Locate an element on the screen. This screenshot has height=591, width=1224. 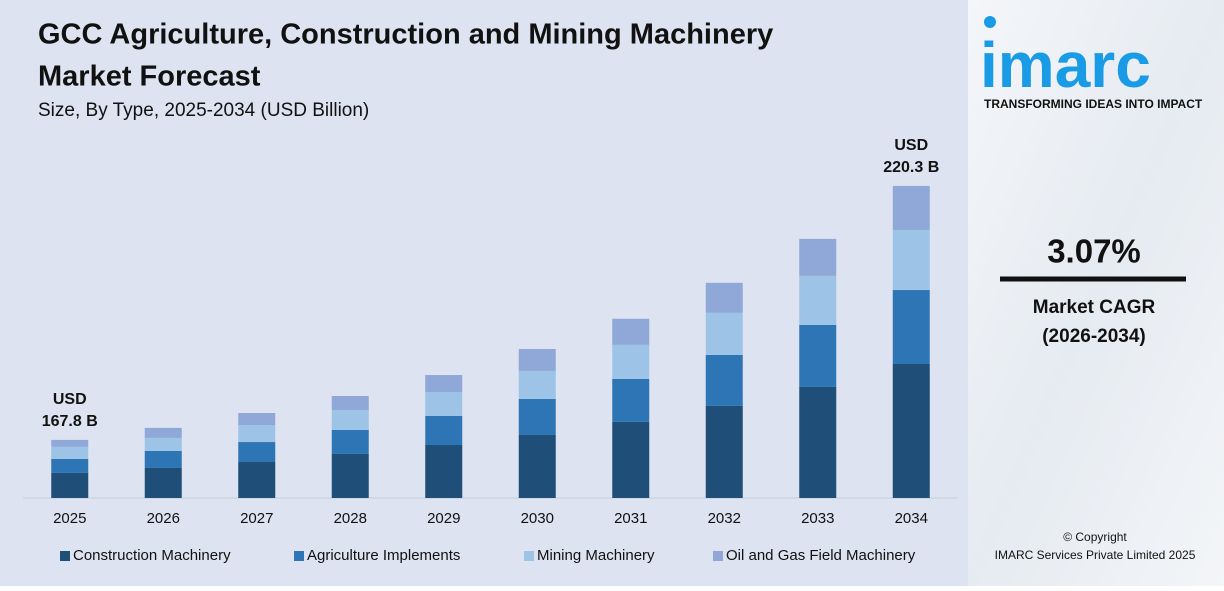
cagr-value: 3.07% is located at coordinates (1094, 251).